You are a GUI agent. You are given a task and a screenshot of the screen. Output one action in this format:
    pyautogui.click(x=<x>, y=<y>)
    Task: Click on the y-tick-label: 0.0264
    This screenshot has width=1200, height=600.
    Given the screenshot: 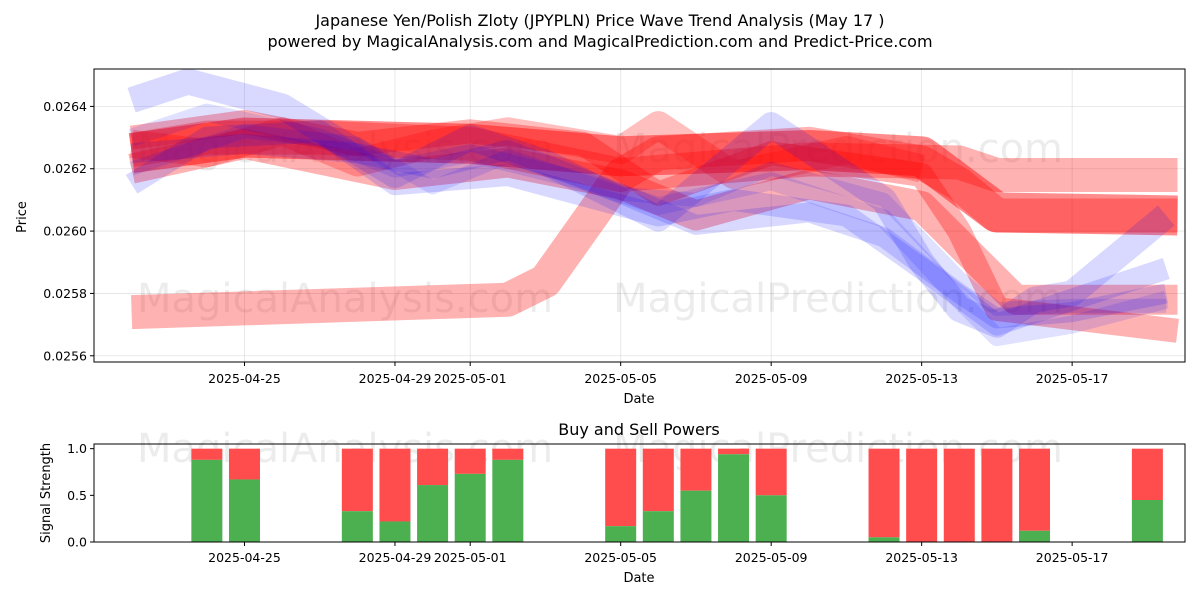 What is the action you would take?
    pyautogui.click(x=65, y=106)
    